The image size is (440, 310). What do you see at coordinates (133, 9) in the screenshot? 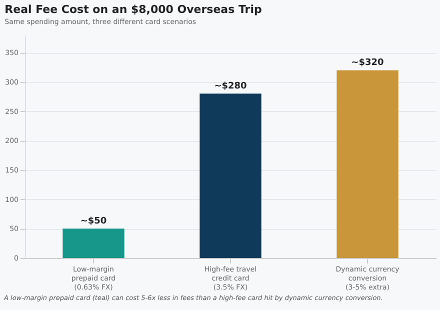
I see `chart-title: Real Fee Cost on an $8,000 Overseas Trip` at bounding box center [133, 9].